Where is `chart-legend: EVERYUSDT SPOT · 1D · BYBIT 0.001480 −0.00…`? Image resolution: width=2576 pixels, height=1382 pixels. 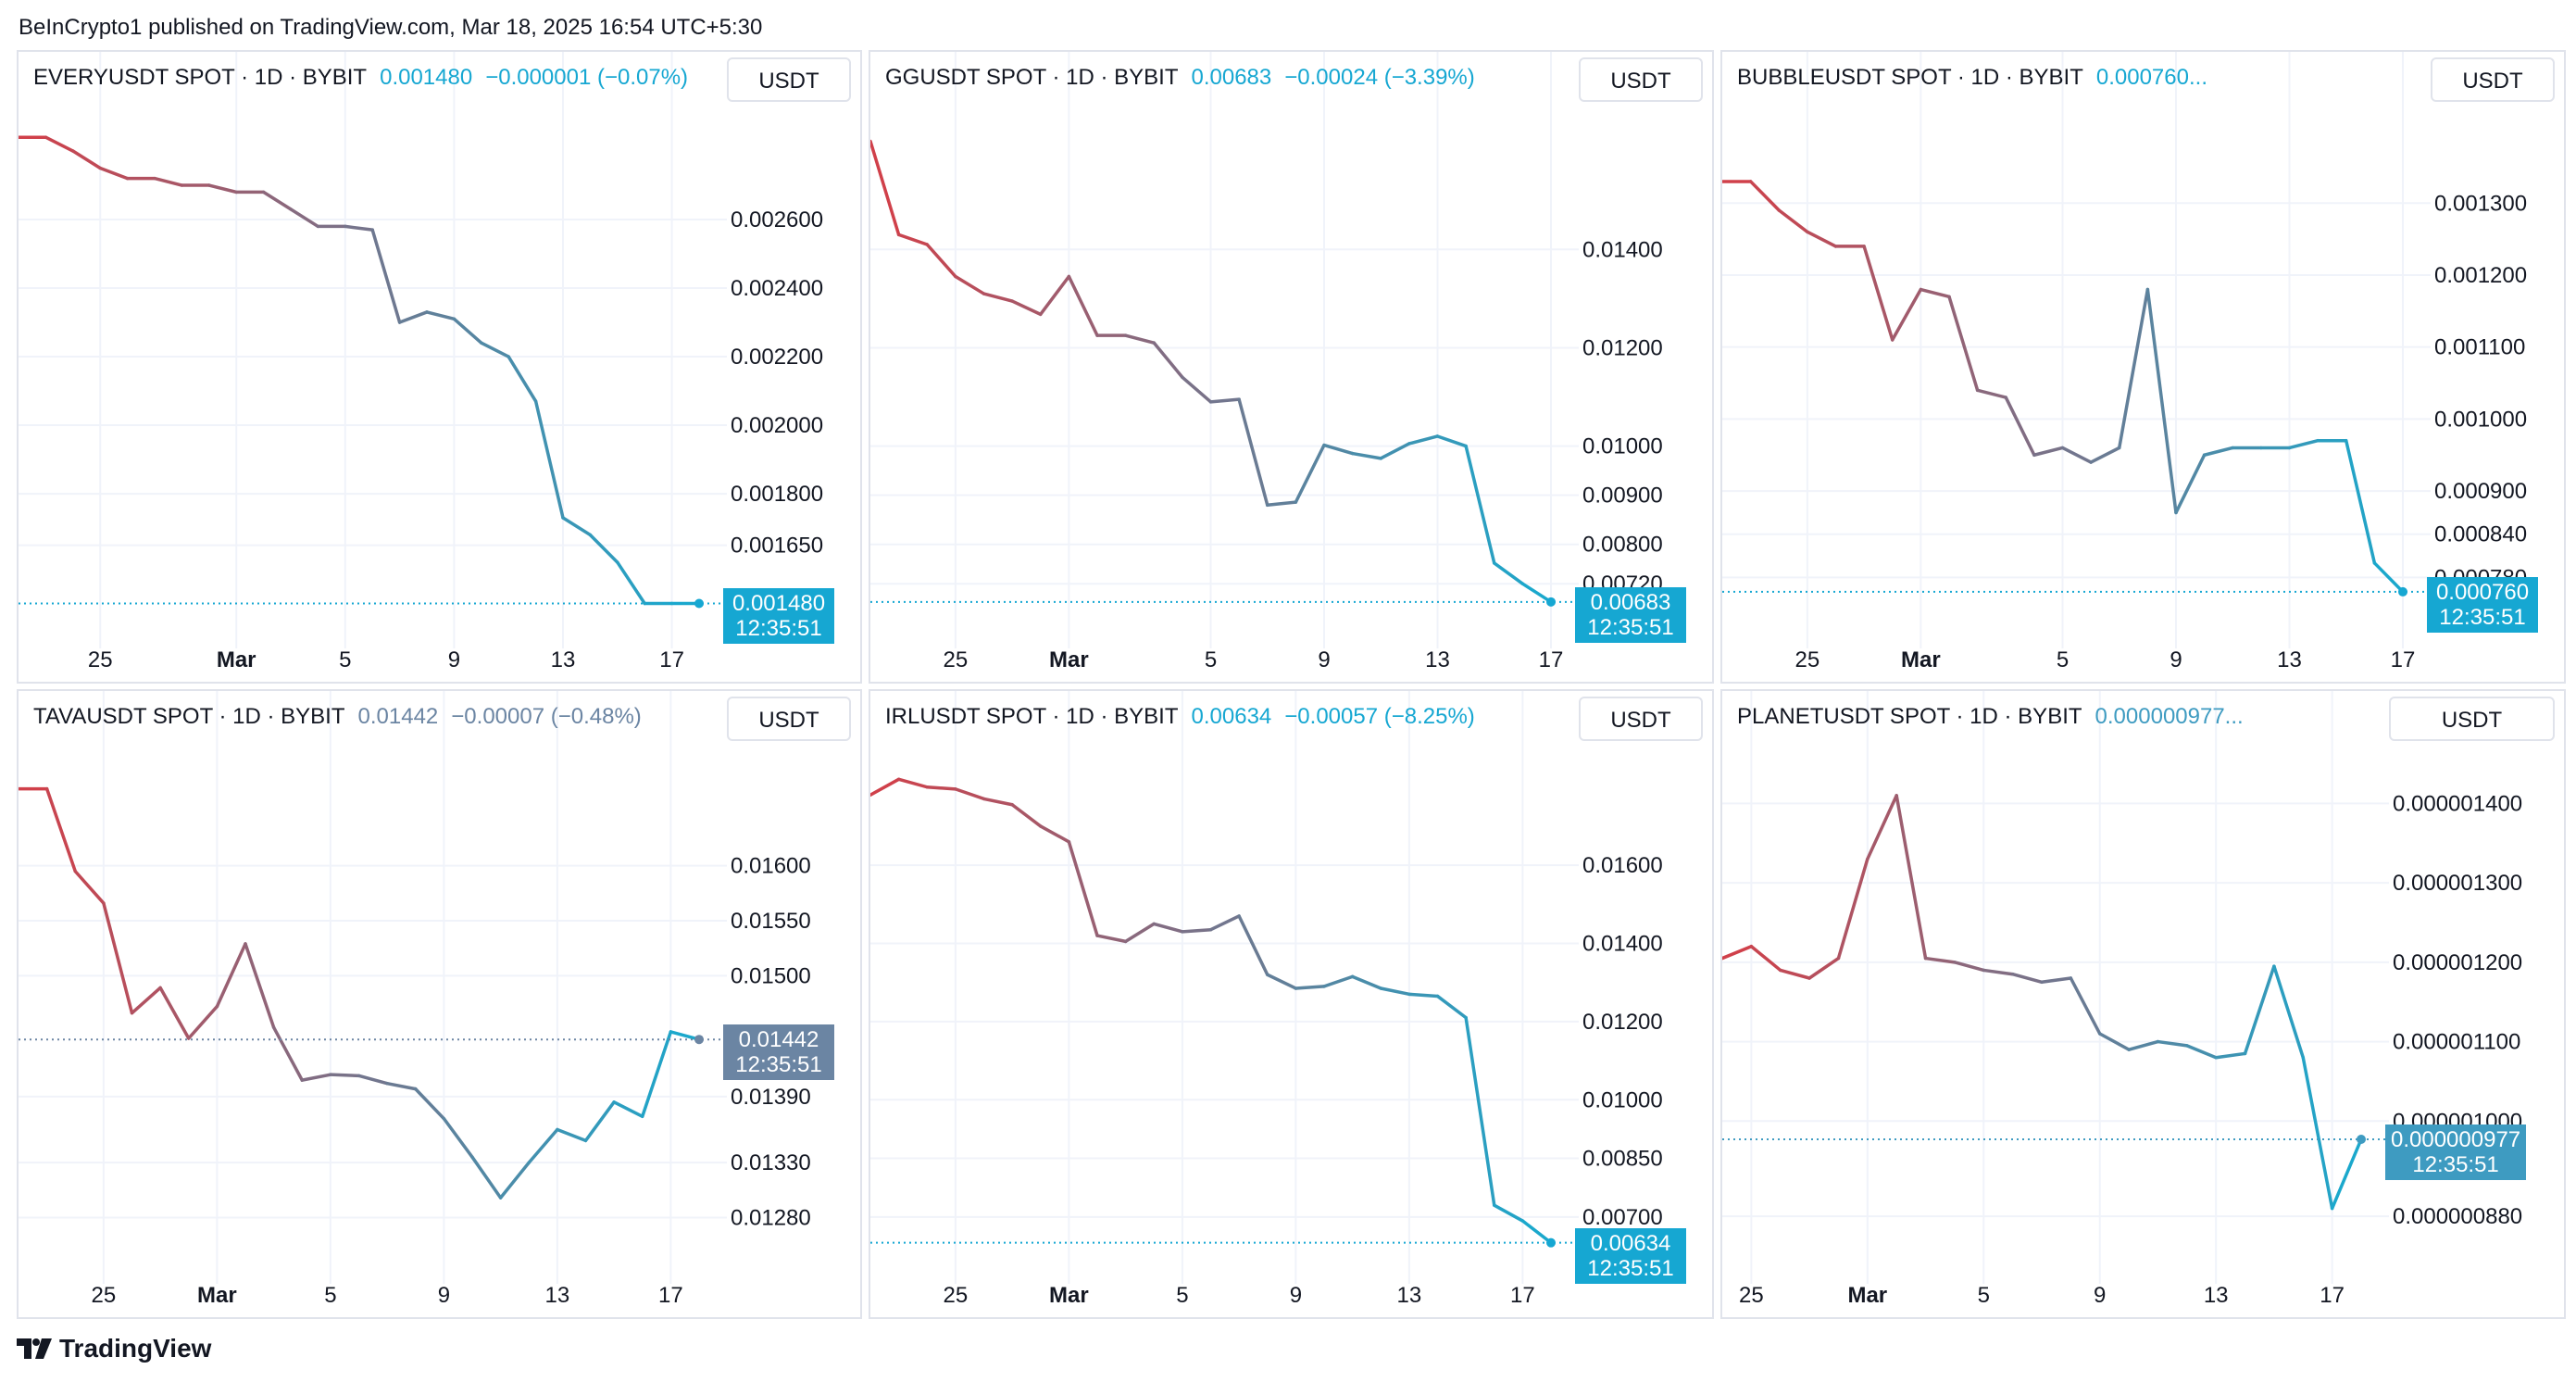 chart-legend: EVERYUSDT SPOT · 1D · BYBIT 0.001480 −0.00… is located at coordinates (361, 78).